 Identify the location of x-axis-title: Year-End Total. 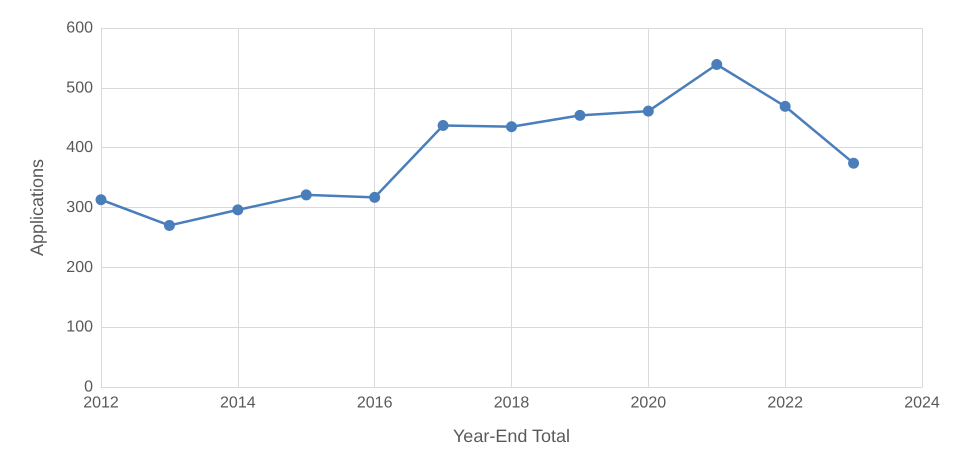
(511, 436).